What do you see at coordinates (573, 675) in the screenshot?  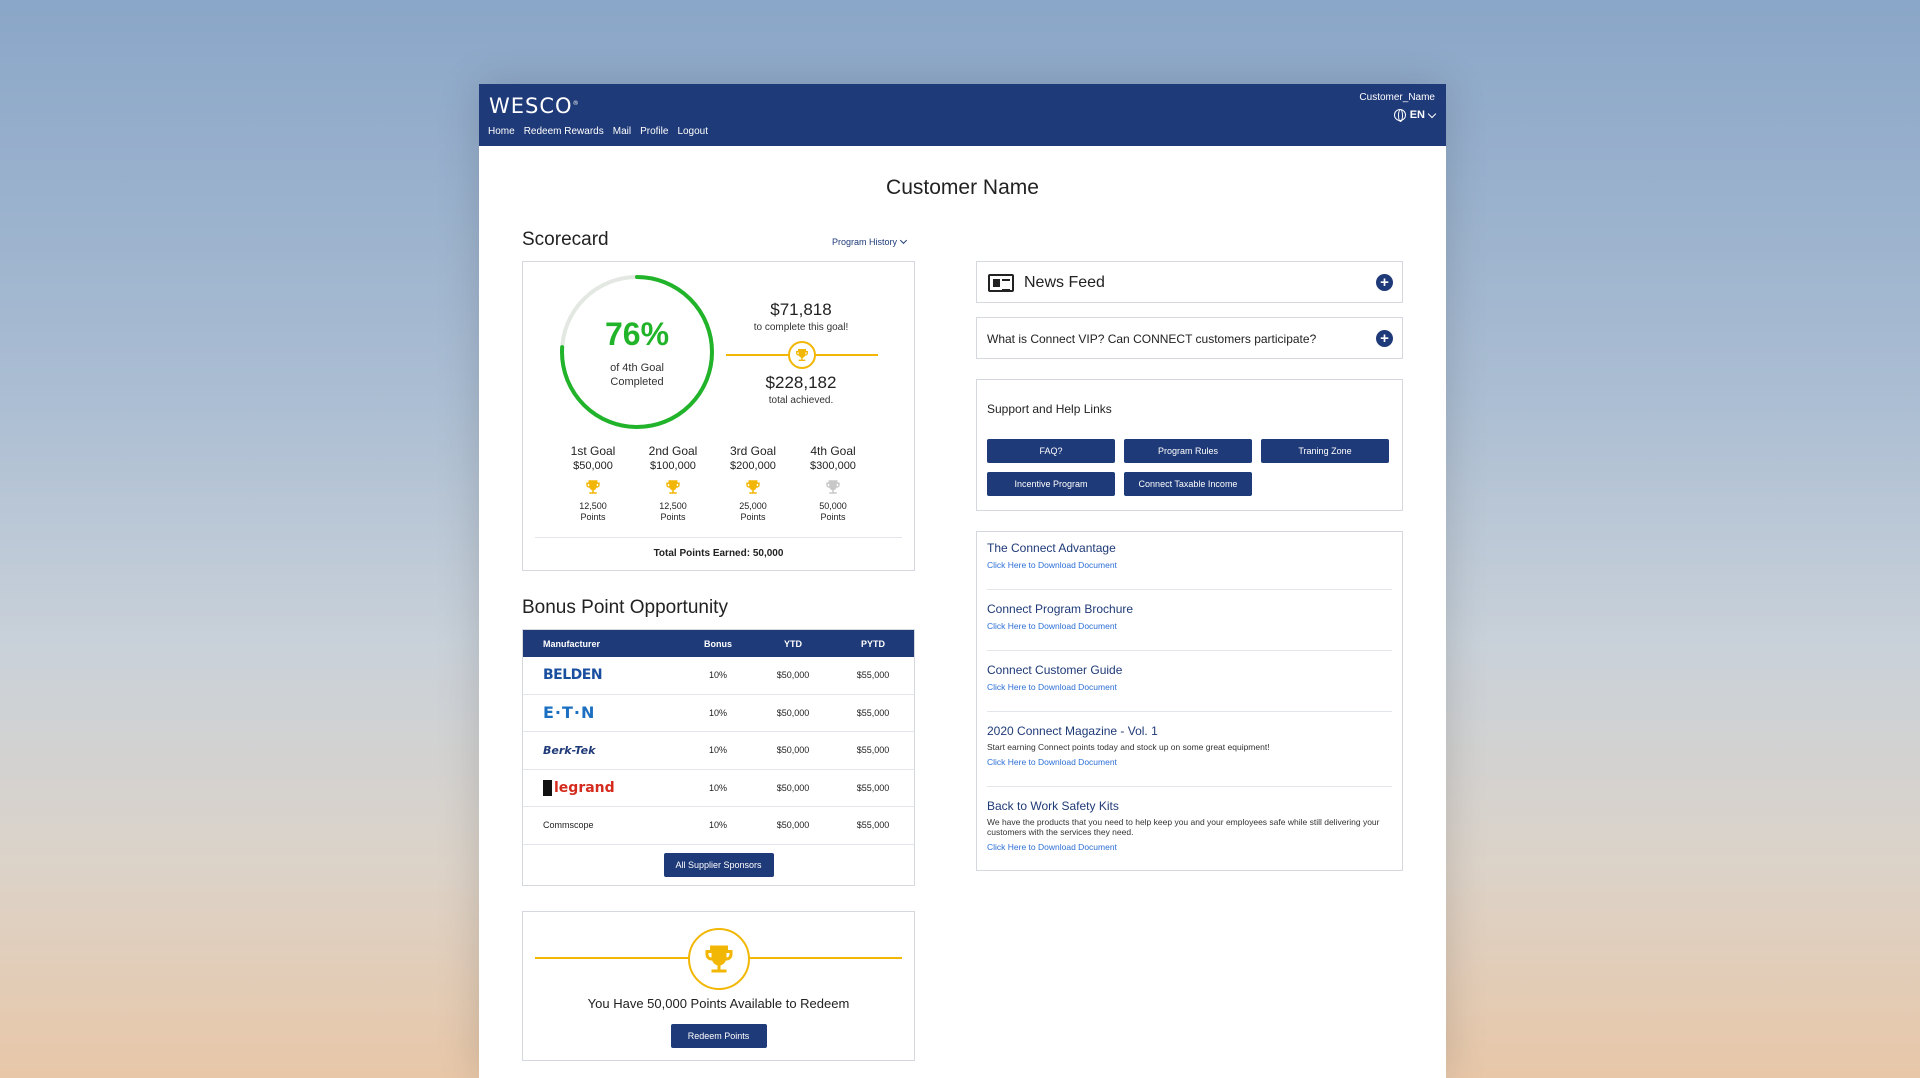 I see `belden-logo: BELDEN` at bounding box center [573, 675].